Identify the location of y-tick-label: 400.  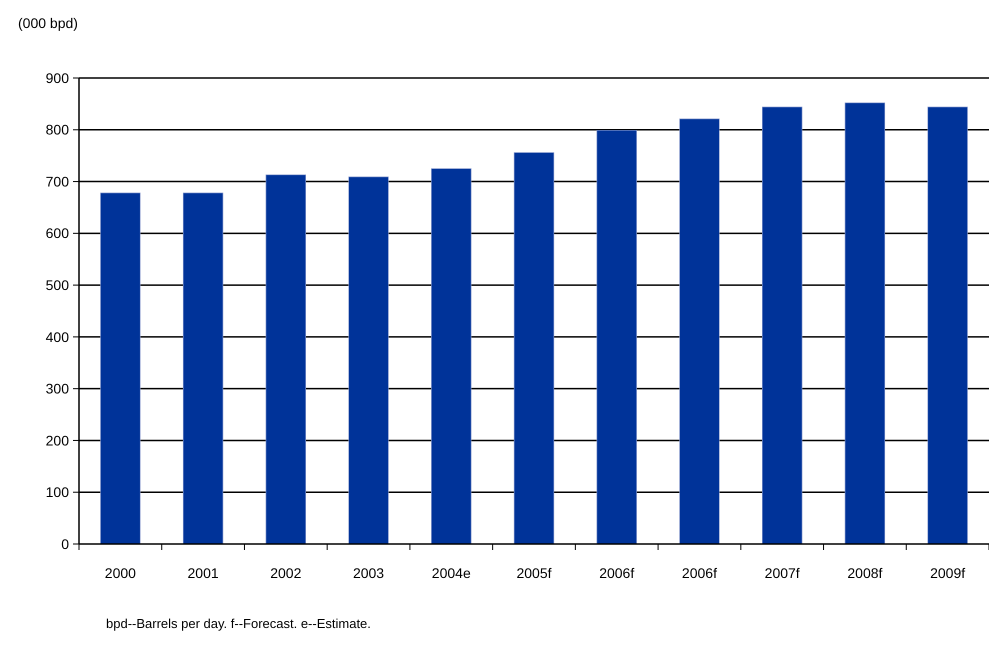
(58, 336).